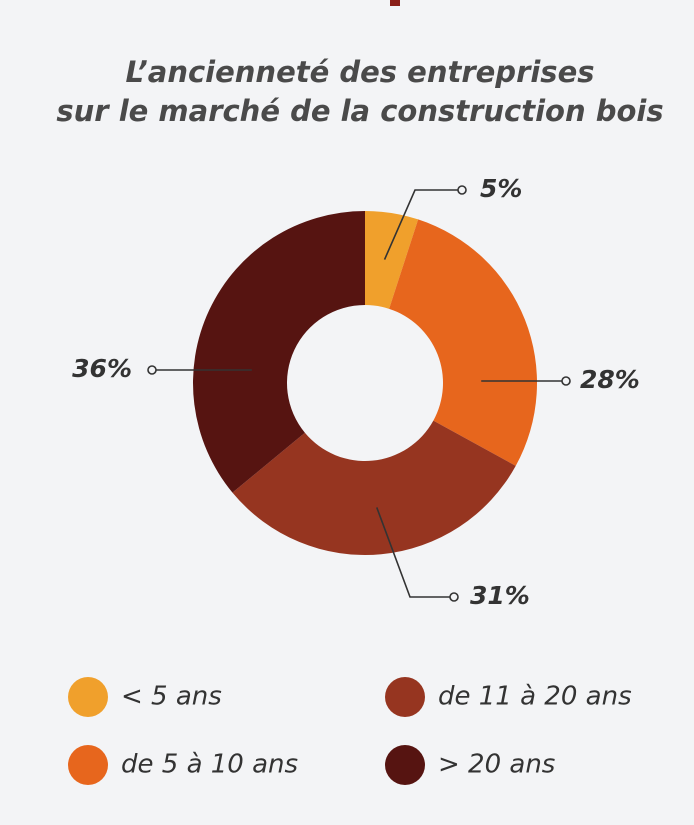 The image size is (694, 825). What do you see at coordinates (209, 765) in the screenshot?
I see `legend-label: de 5 à 10 ans` at bounding box center [209, 765].